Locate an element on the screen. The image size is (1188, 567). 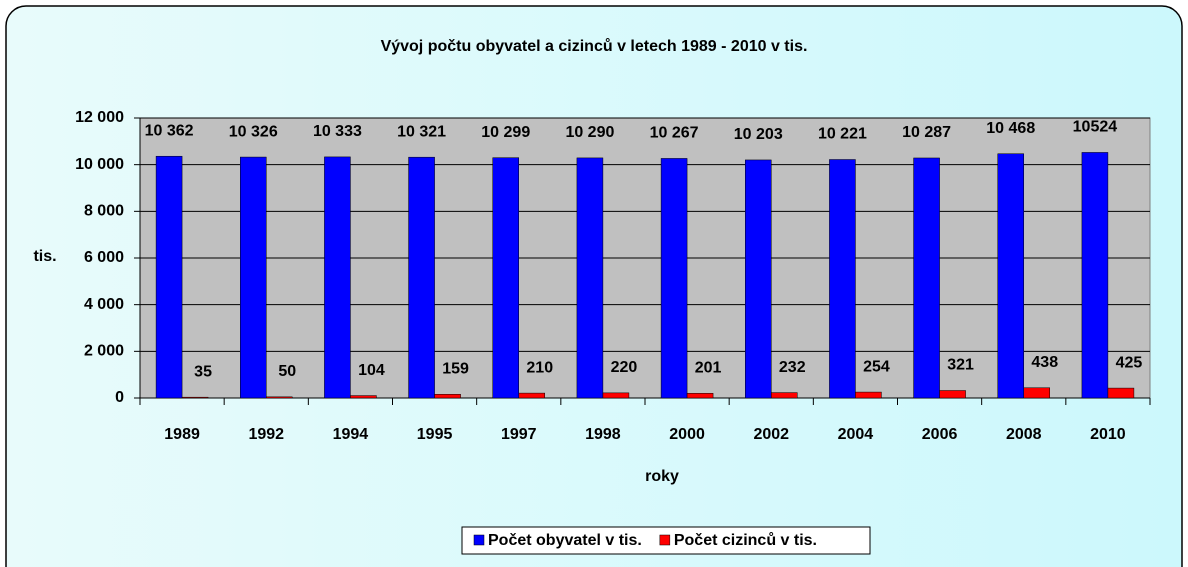
x-tick-label: 1998 is located at coordinates (603, 434).